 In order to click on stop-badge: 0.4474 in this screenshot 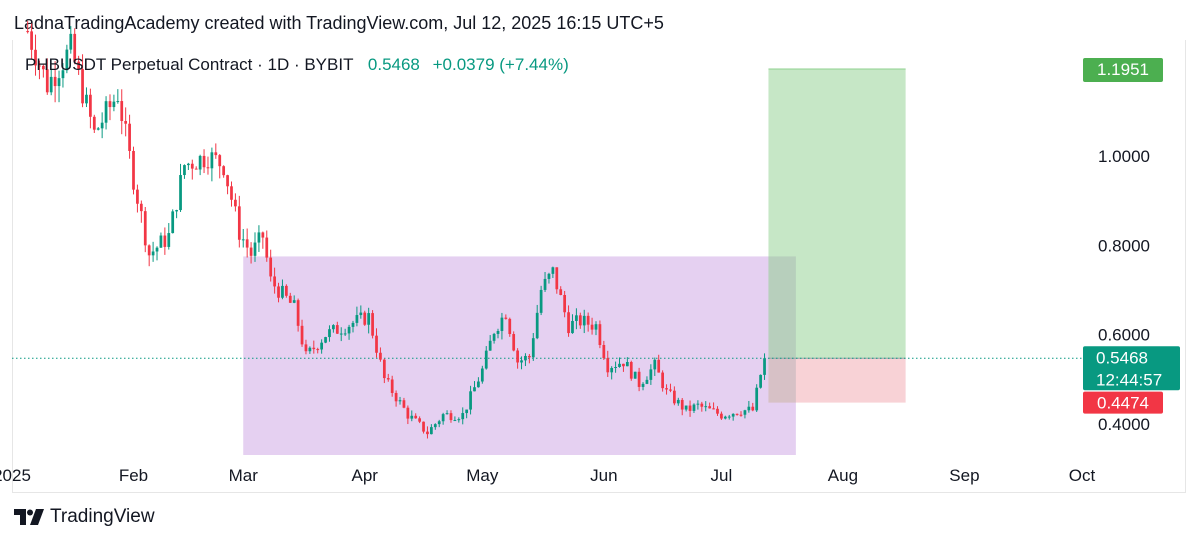, I will do `click(1123, 402)`.